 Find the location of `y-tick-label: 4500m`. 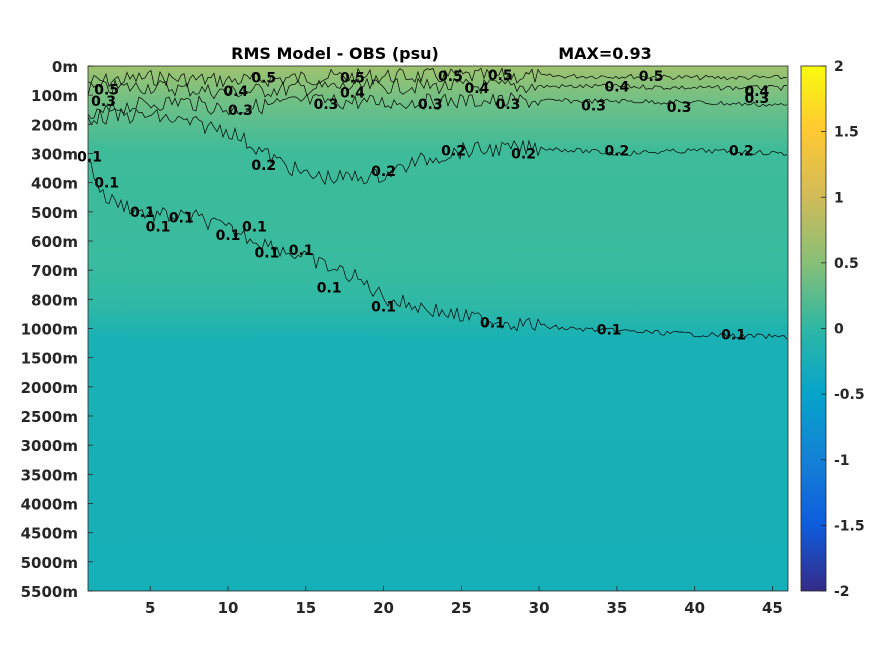

y-tick-label: 4500m is located at coordinates (49, 534).